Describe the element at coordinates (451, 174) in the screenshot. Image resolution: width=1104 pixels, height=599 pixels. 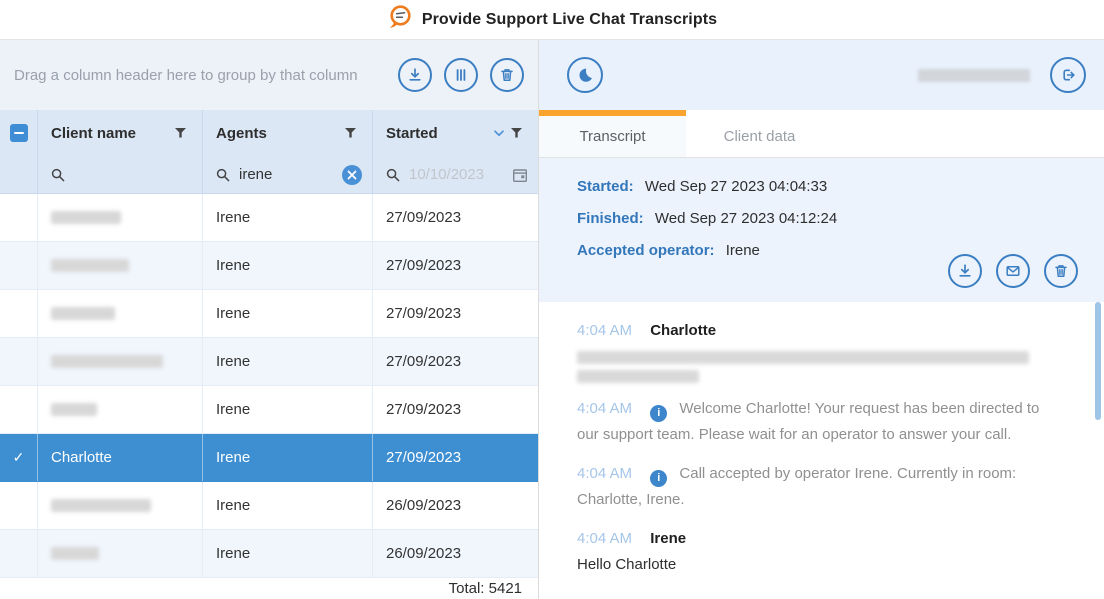
I see `started-date-filter-input` at that location.